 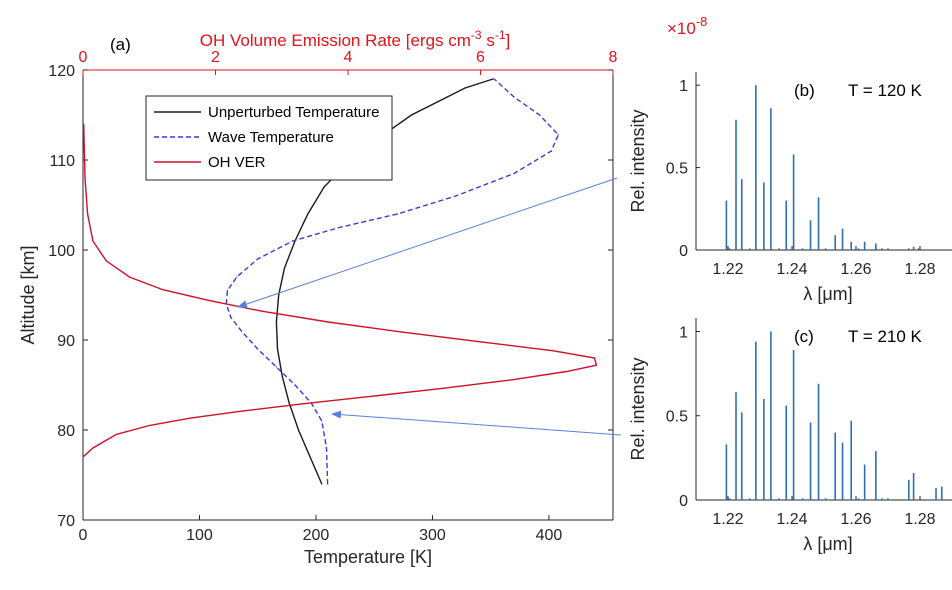 What do you see at coordinates (66, 521) in the screenshot?
I see `panel-a-y-tick-label: 70` at bounding box center [66, 521].